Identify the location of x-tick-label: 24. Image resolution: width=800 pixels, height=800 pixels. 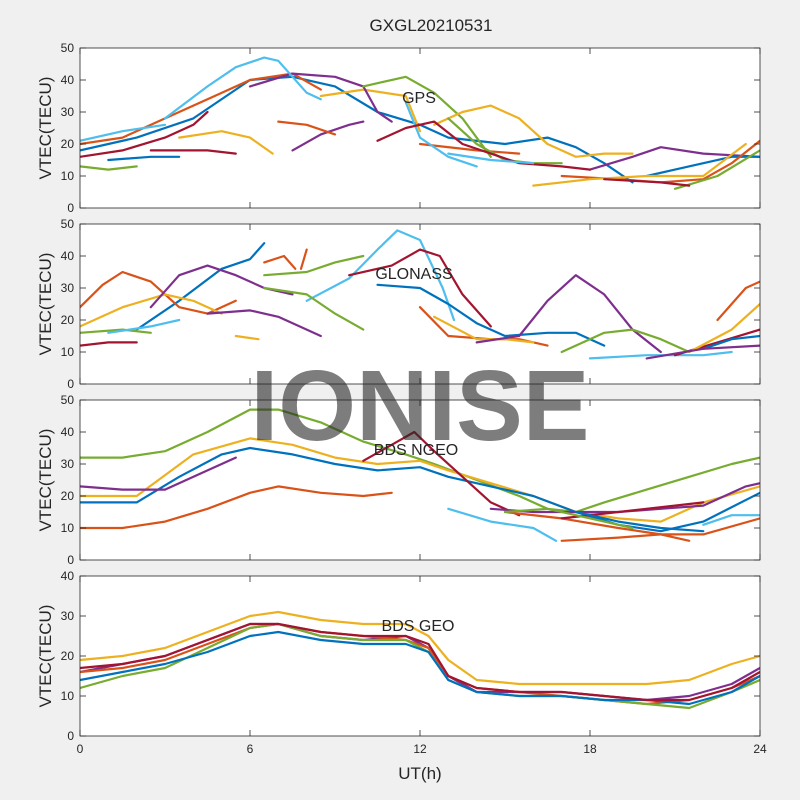
(760, 749).